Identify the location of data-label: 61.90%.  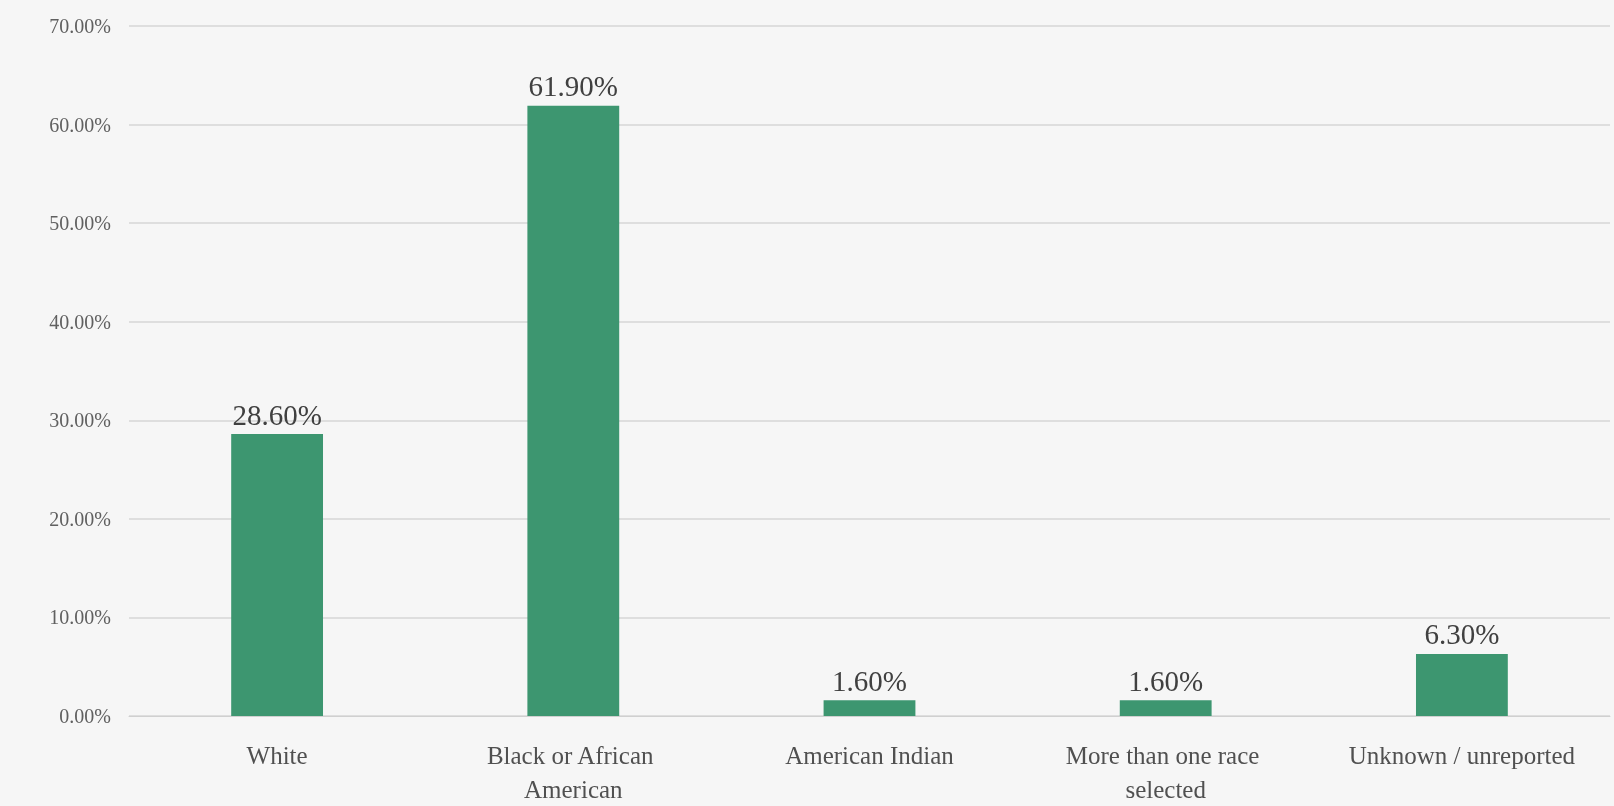
(573, 86).